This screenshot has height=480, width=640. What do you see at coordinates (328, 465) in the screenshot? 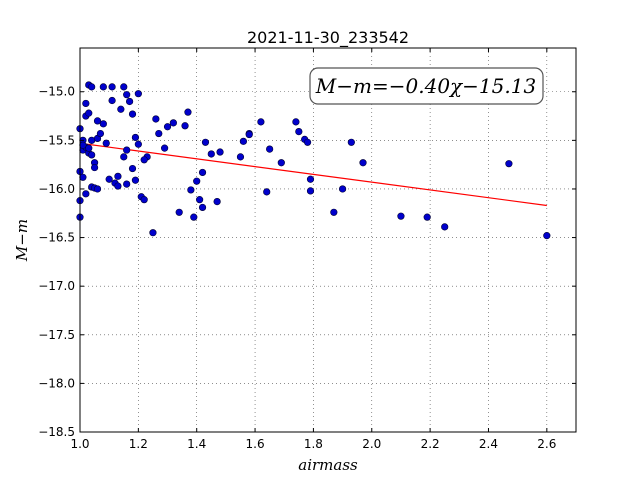
I see `x-axis-label: airmass` at bounding box center [328, 465].